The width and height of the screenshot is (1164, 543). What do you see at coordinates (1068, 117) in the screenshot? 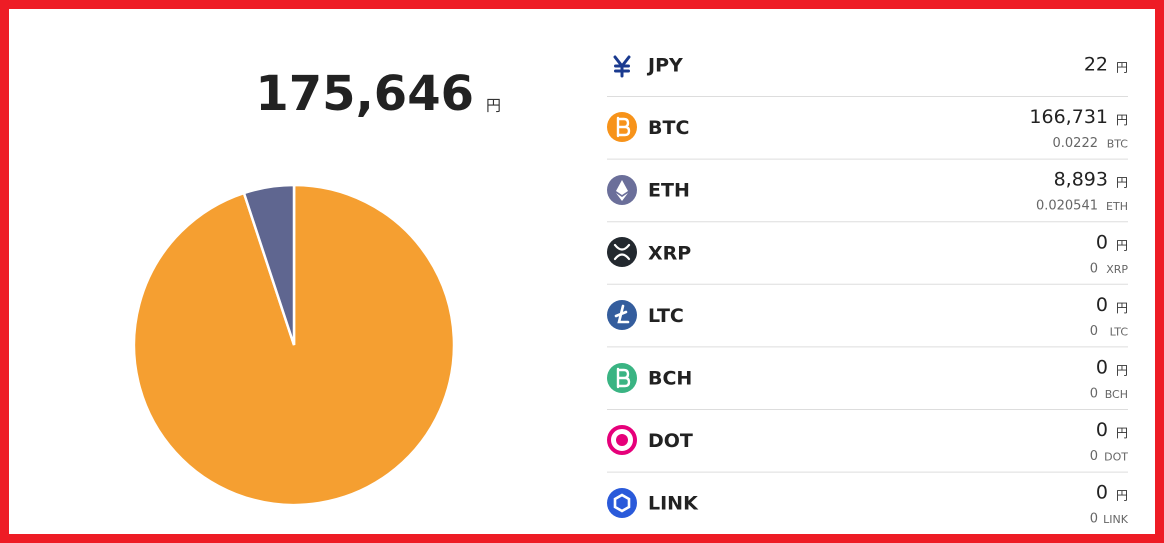
I see `jpy-value: 166,731` at bounding box center [1068, 117].